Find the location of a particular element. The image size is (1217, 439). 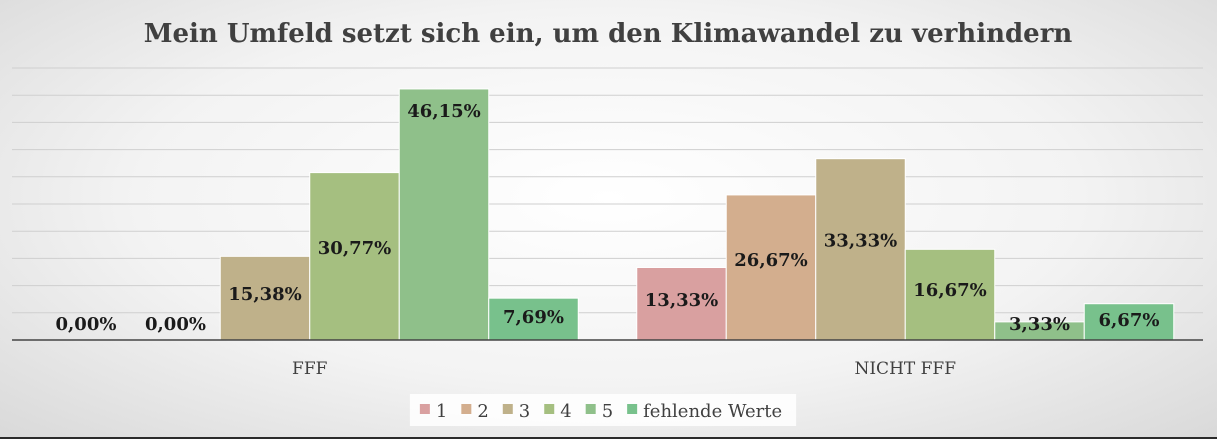

bar-2-nicht-fff is located at coordinates (771, 267).